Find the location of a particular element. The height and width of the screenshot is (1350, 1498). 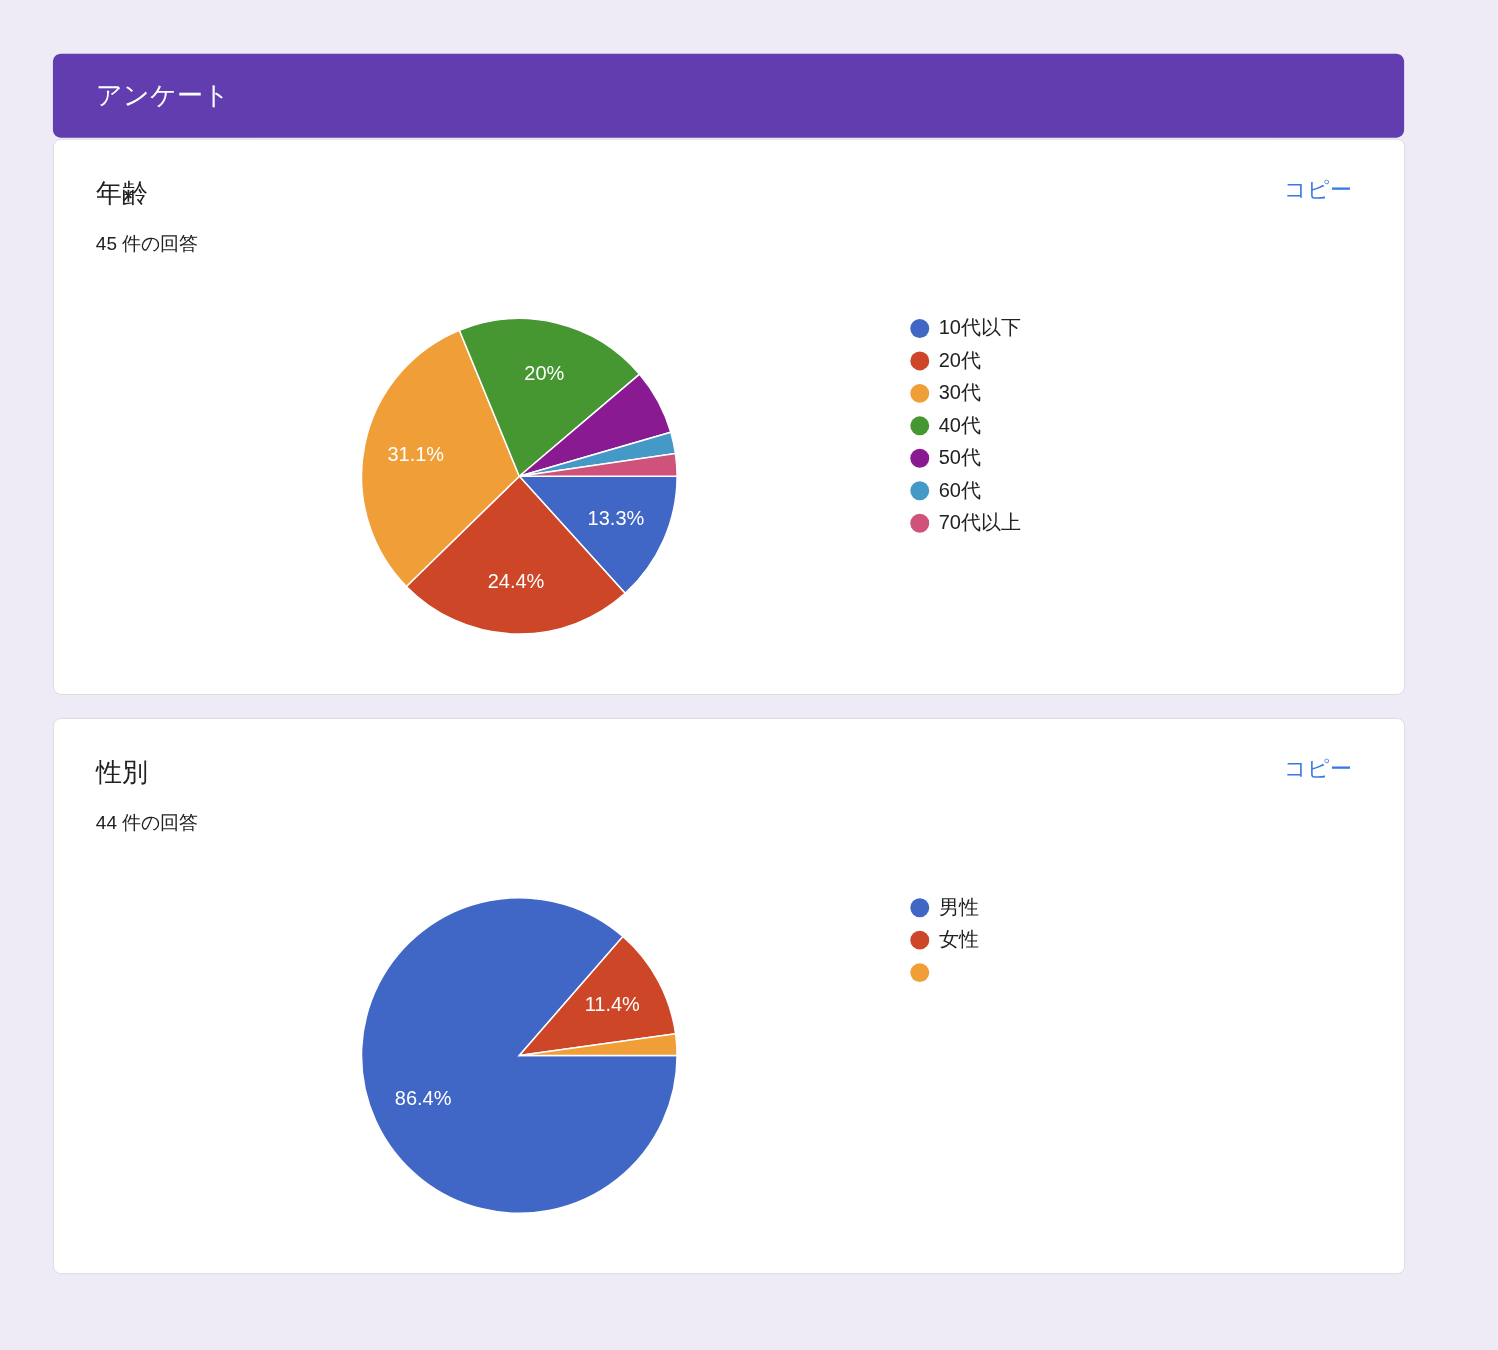

data-label: 31.1% is located at coordinates (416, 453).